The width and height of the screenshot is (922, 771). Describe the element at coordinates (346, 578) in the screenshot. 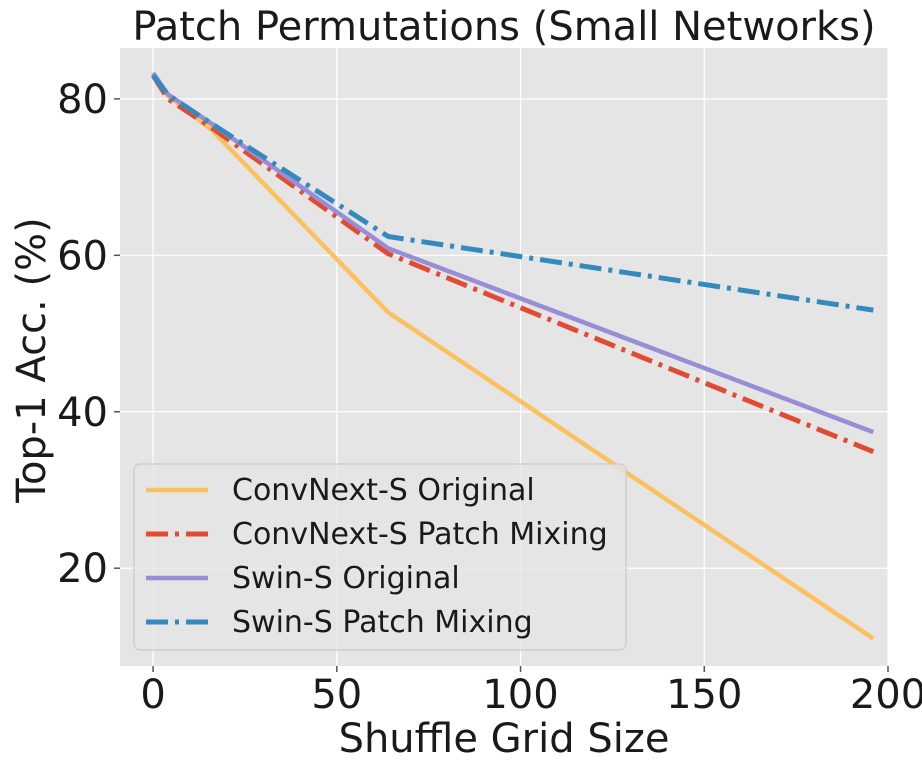

I see `legend-label: Swin-S Original` at that location.